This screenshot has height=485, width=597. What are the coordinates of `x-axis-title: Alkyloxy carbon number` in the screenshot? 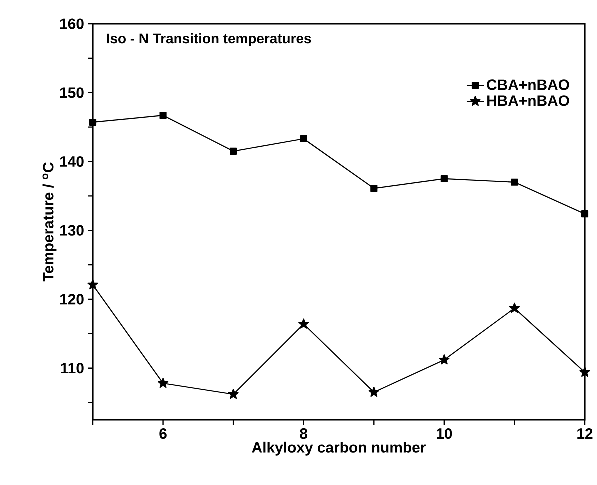 It's located at (339, 449).